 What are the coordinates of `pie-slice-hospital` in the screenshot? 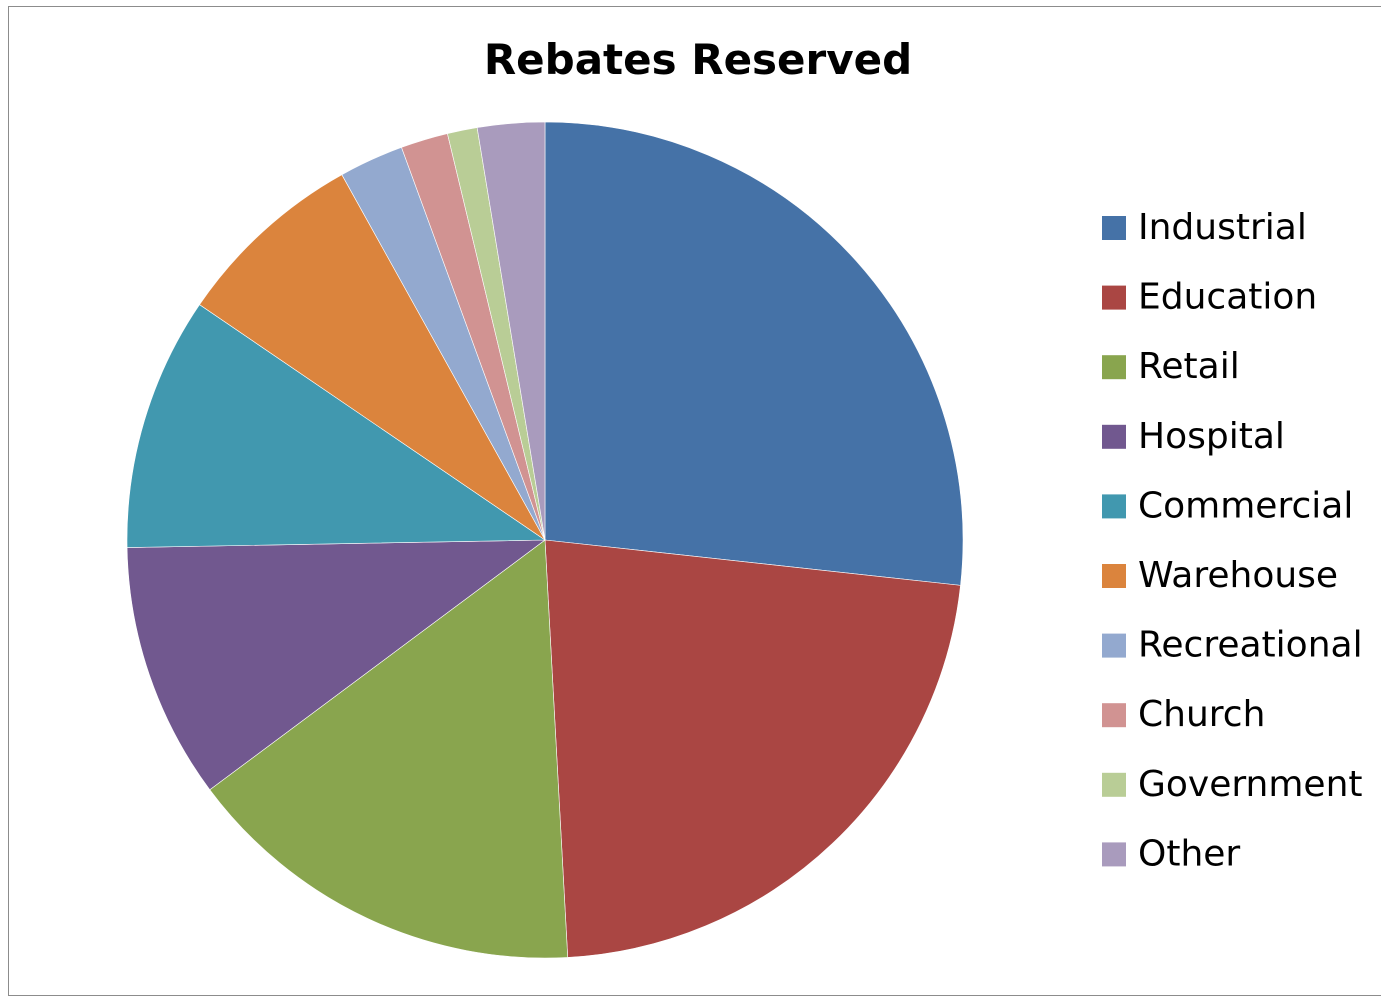 It's located at (336, 665).